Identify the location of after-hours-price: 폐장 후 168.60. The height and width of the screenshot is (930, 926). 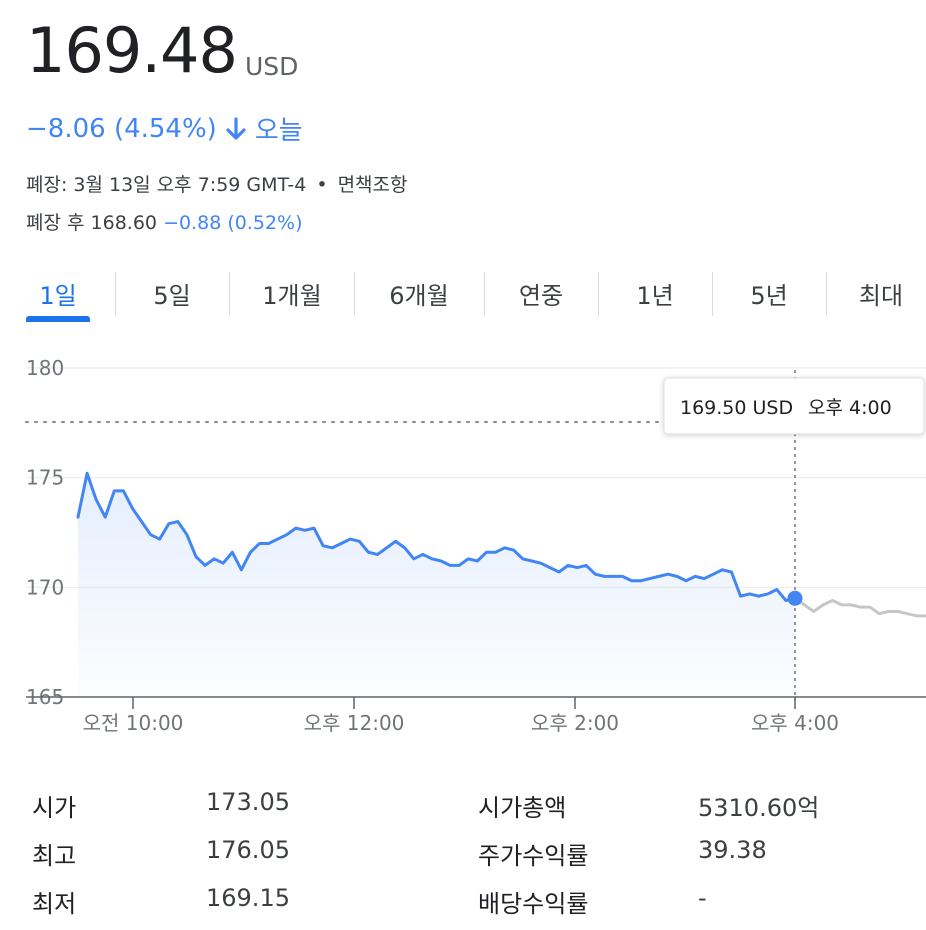
(92, 223).